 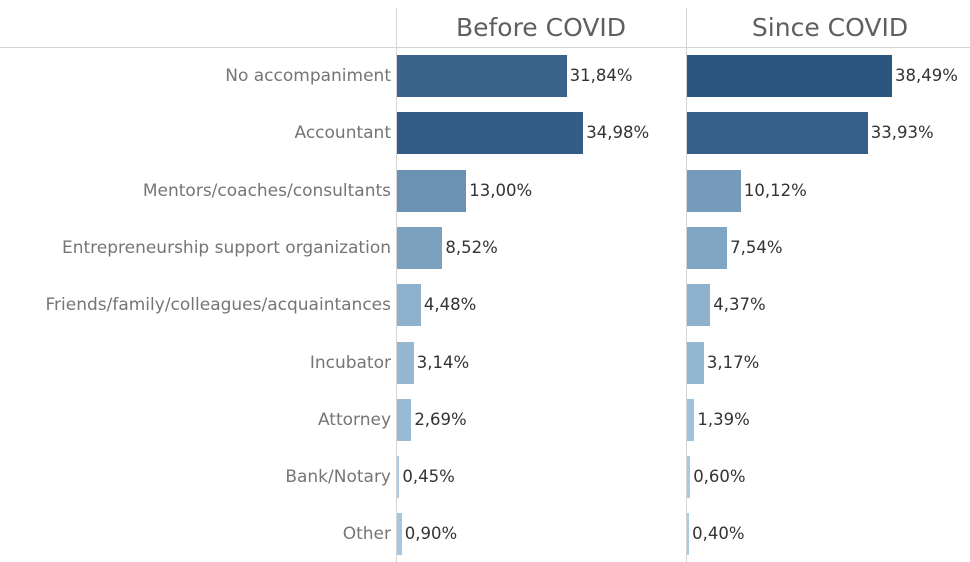 What do you see at coordinates (739, 305) in the screenshot?
I see `value-label: 4,37%` at bounding box center [739, 305].